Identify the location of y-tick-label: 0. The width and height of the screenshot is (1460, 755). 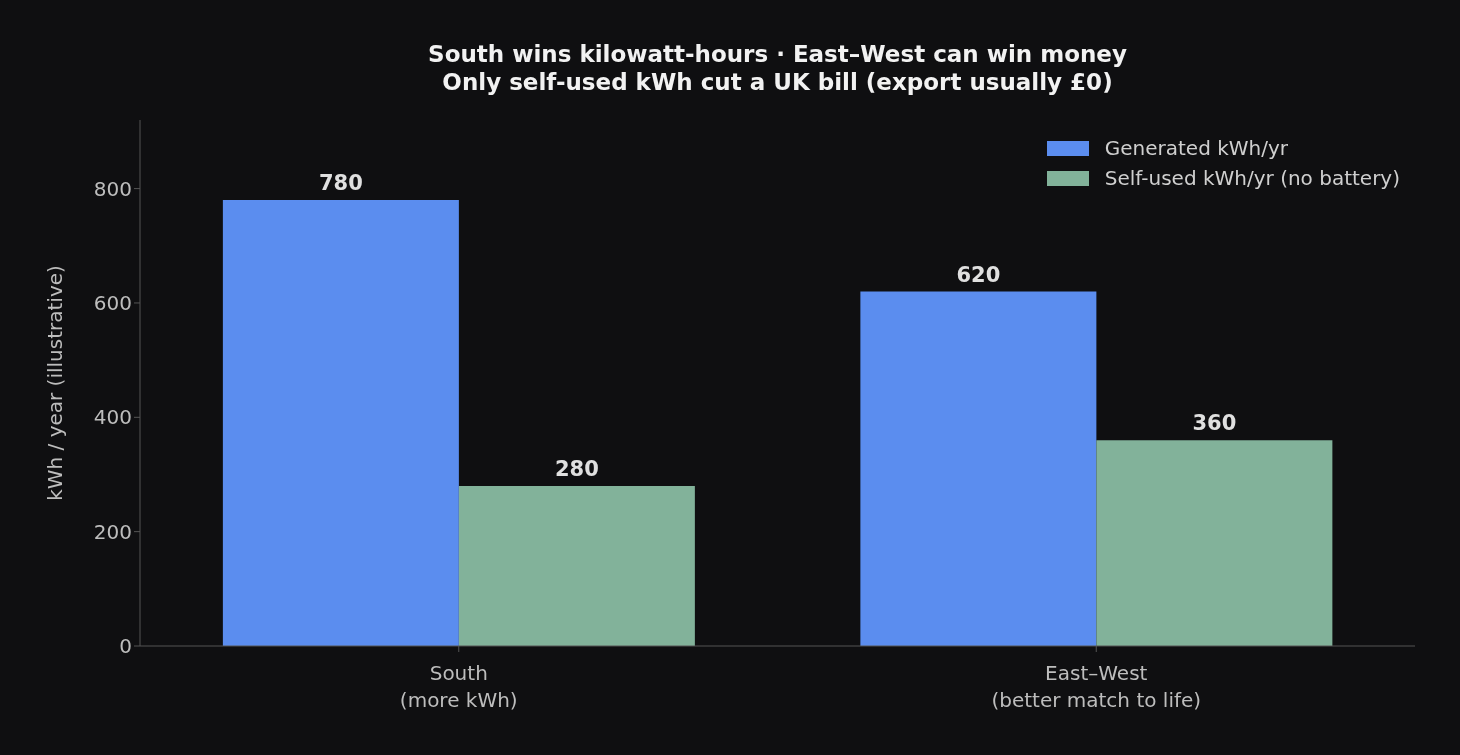
(125, 646).